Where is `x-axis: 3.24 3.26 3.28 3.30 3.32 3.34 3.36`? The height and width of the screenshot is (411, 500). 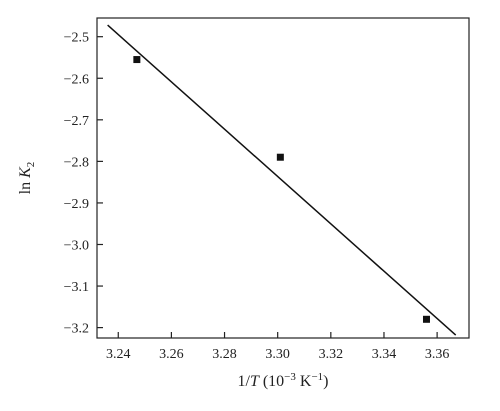 x-axis: 3.24 3.26 3.28 3.30 3.32 3.34 3.36 is located at coordinates (277, 347).